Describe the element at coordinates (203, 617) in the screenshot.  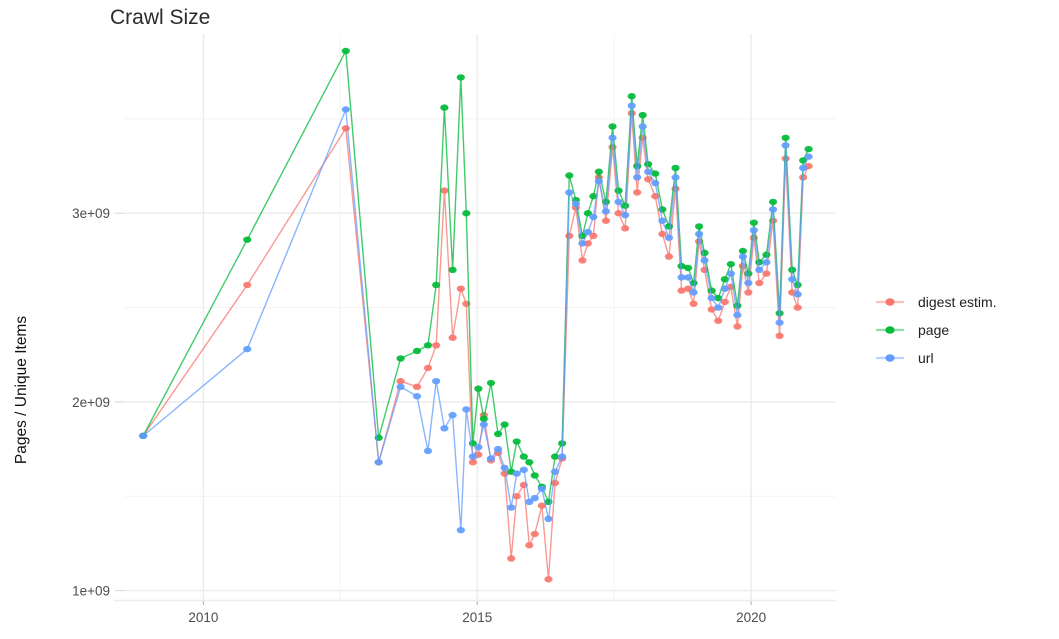
I see `x-tick-label: 2010` at that location.